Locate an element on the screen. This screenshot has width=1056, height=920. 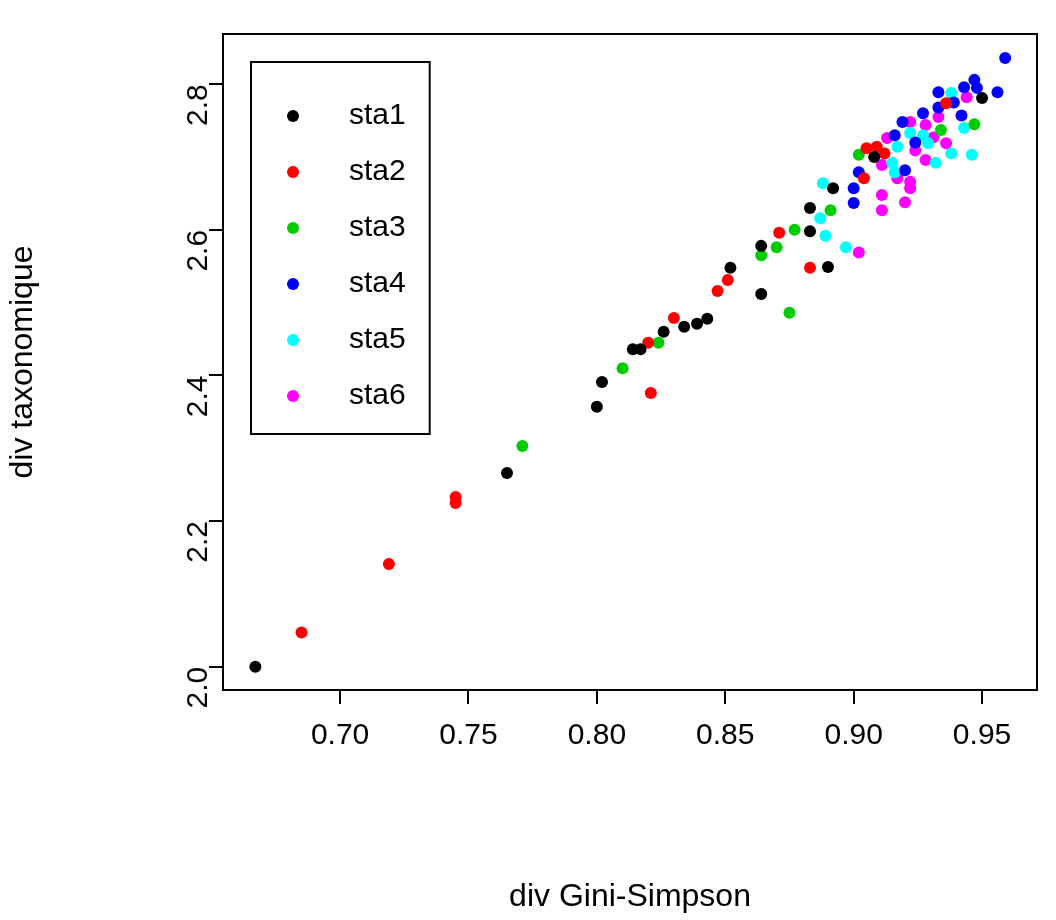
x-tick-label: 0.95 is located at coordinates (982, 734).